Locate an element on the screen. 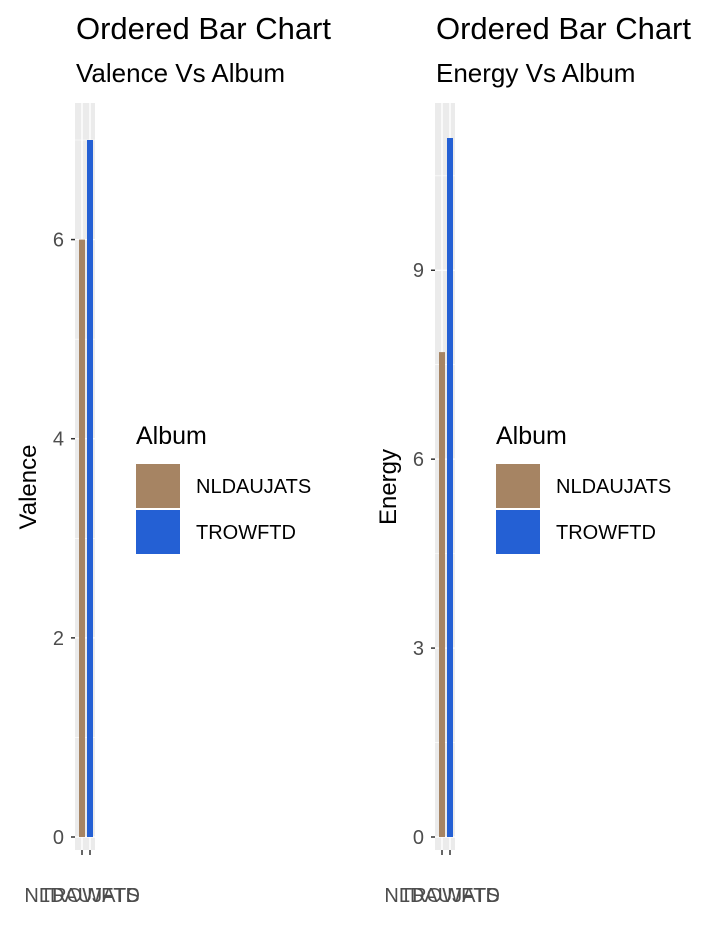 The height and width of the screenshot is (926, 720). chart-subtitle: Energy Vs Album is located at coordinates (535, 73).